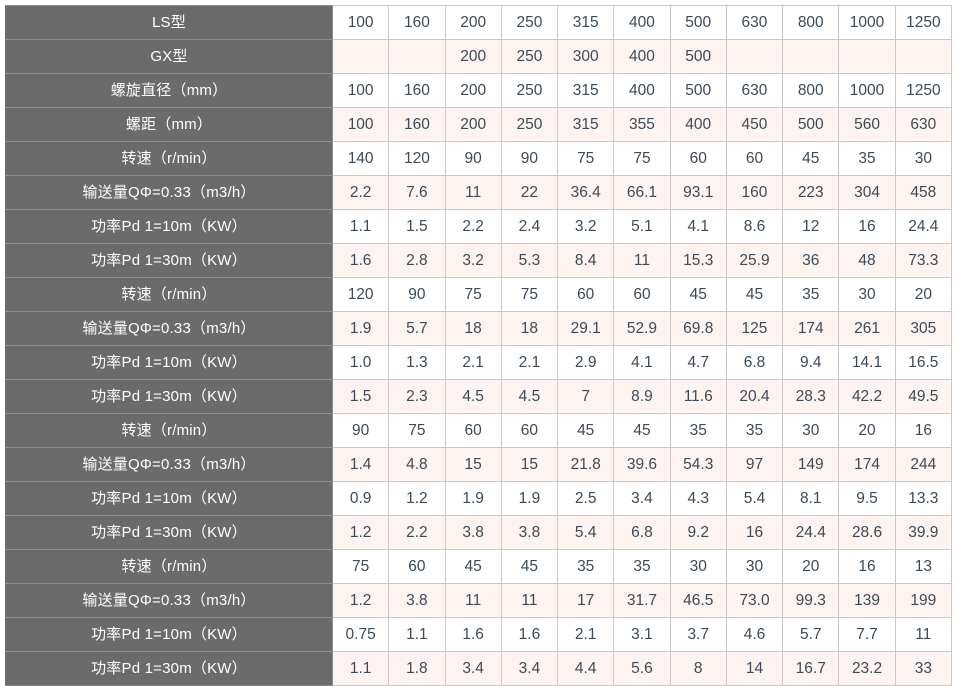  Describe the element at coordinates (586, 600) in the screenshot. I see `data-cell: 17` at that location.